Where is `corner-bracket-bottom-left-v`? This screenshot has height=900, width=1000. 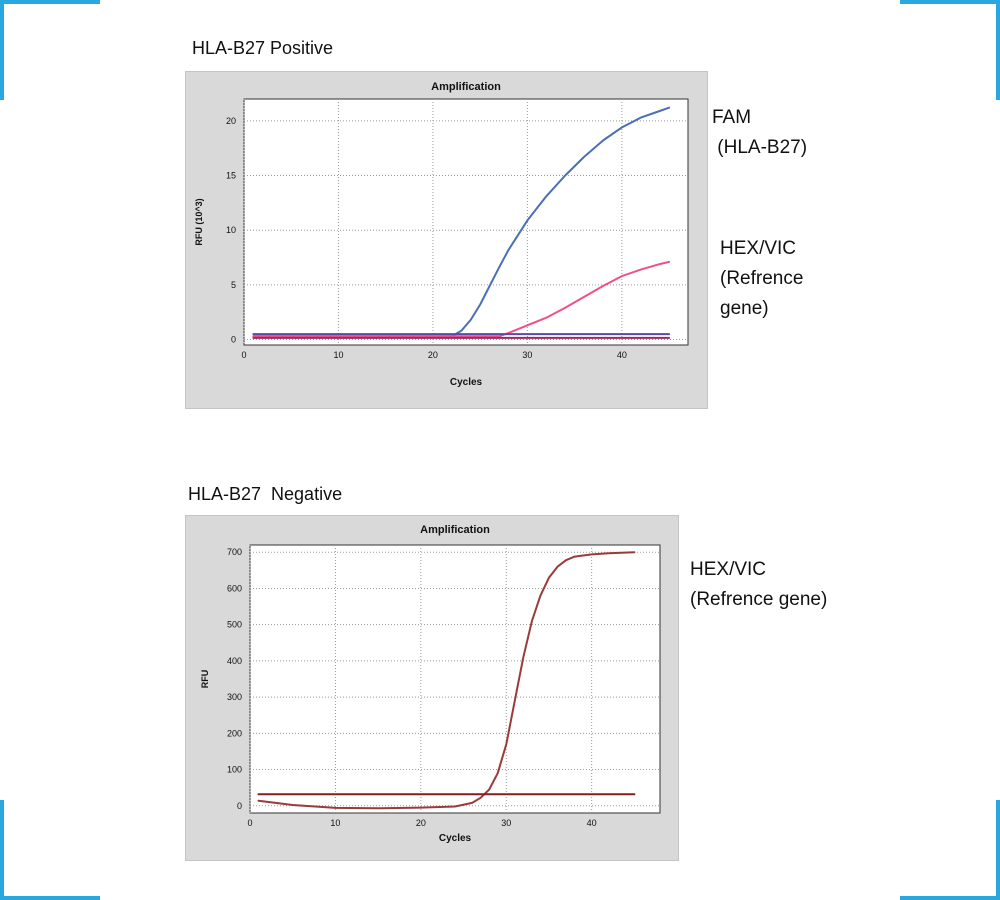
corner-bracket-bottom-left-v is located at coordinates (2, 850).